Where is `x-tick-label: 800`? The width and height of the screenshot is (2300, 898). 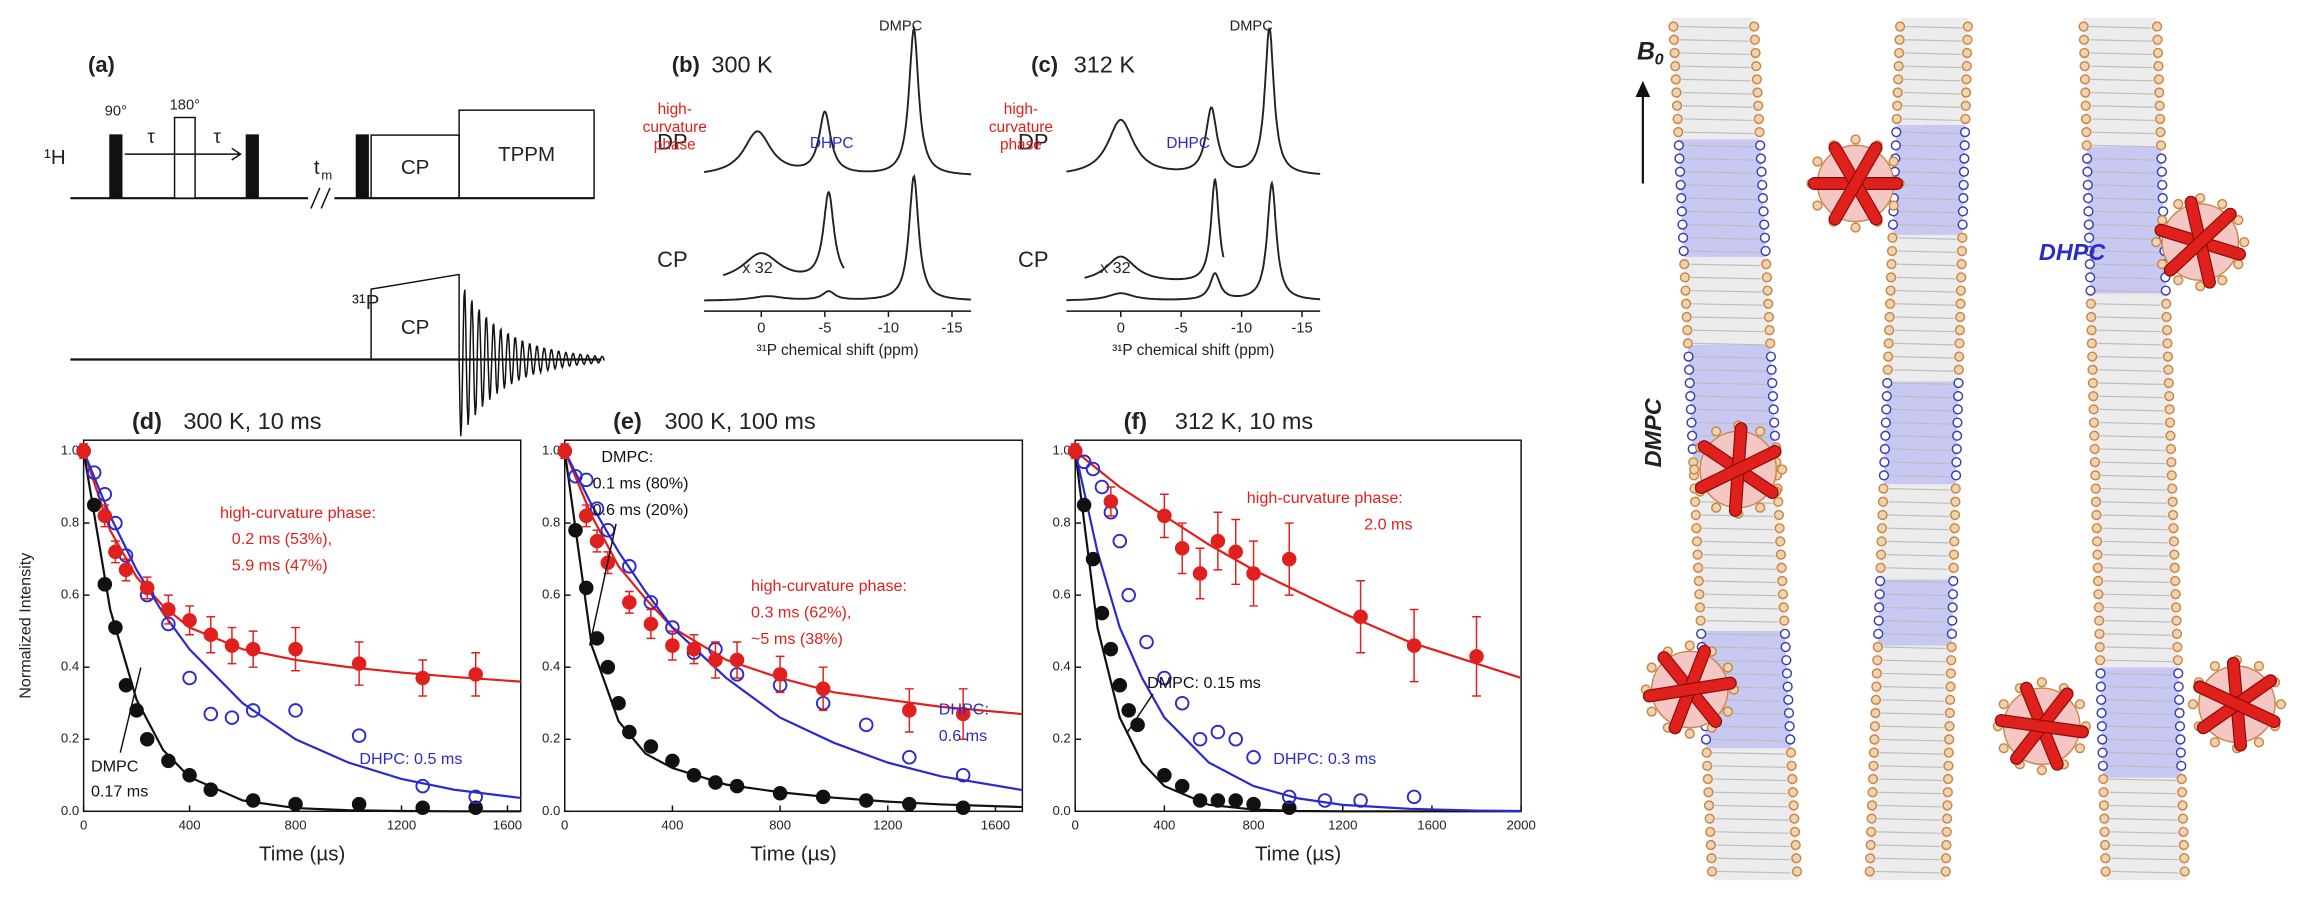
x-tick-label: 800 is located at coordinates (780, 824).